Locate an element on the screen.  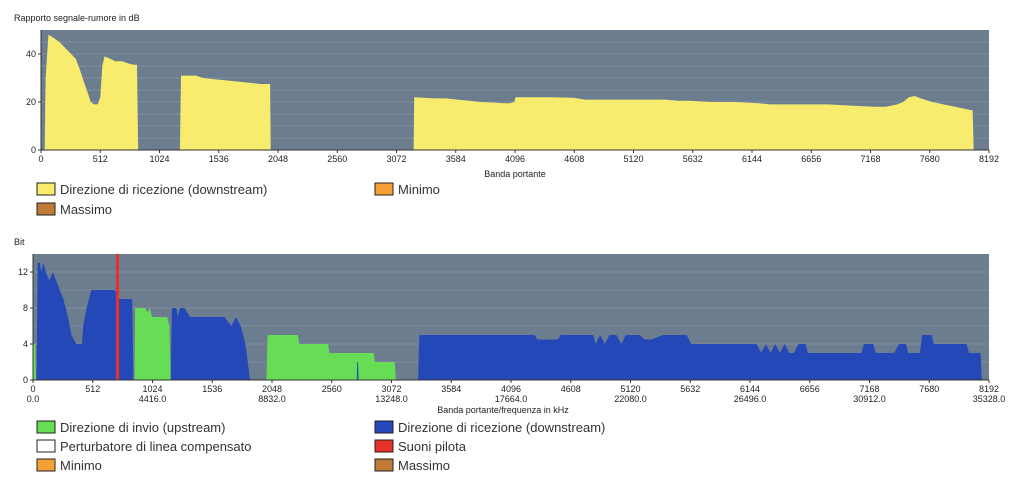
legend-label: Direzione di invio (upstream) is located at coordinates (142, 427).